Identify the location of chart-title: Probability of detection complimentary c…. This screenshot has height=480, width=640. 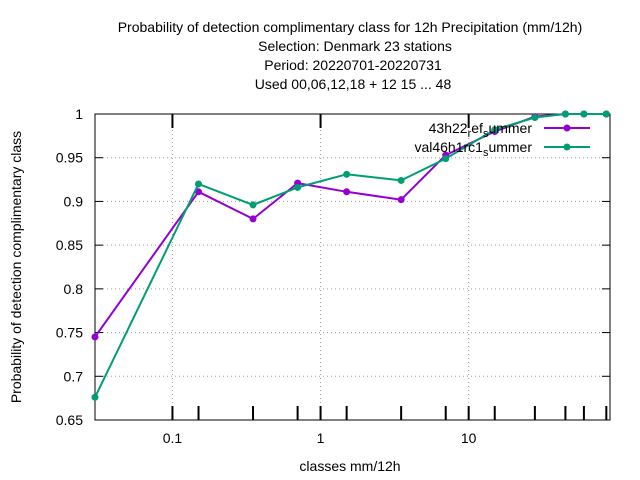
(350, 55).